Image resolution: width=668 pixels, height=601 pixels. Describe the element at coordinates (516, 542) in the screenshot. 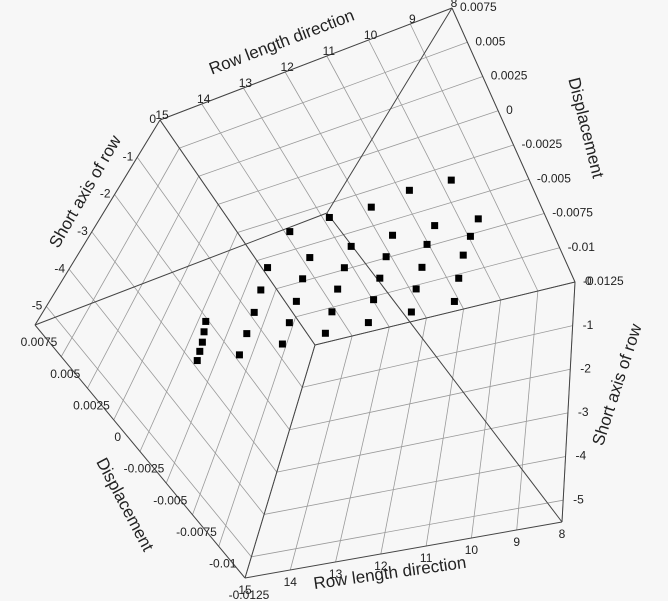

I see `x-tick-label: 9` at that location.